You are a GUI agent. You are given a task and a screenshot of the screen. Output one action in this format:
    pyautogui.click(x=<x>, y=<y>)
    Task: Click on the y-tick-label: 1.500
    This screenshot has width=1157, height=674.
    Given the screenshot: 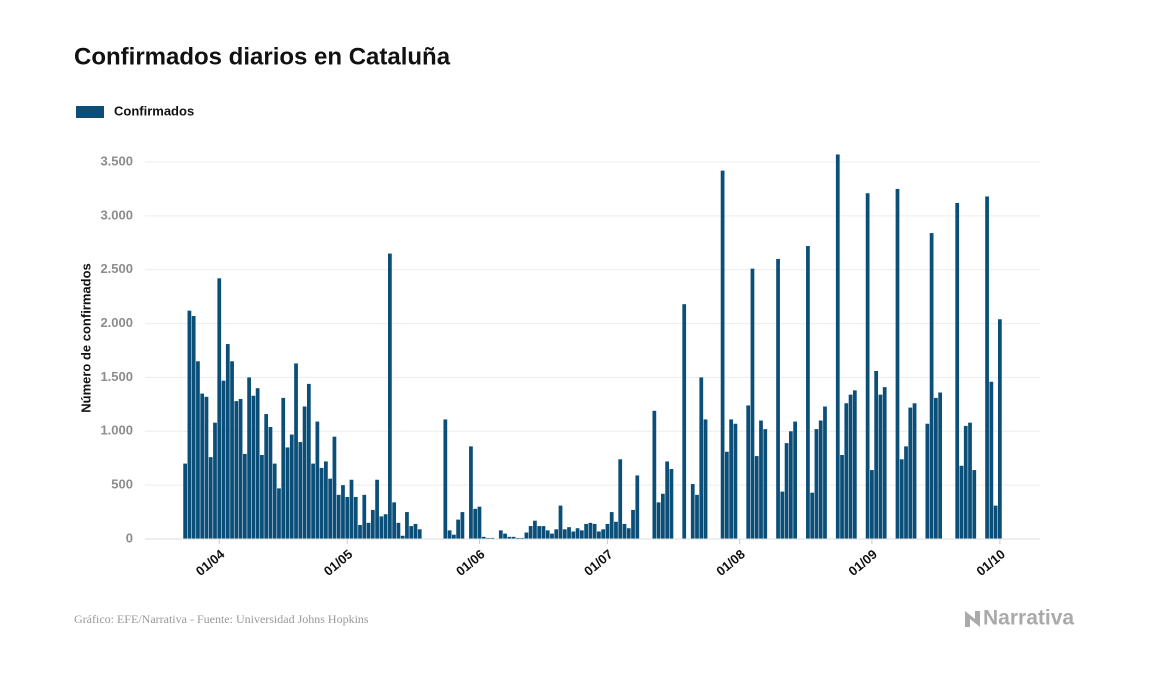 What is the action you would take?
    pyautogui.click(x=116, y=376)
    